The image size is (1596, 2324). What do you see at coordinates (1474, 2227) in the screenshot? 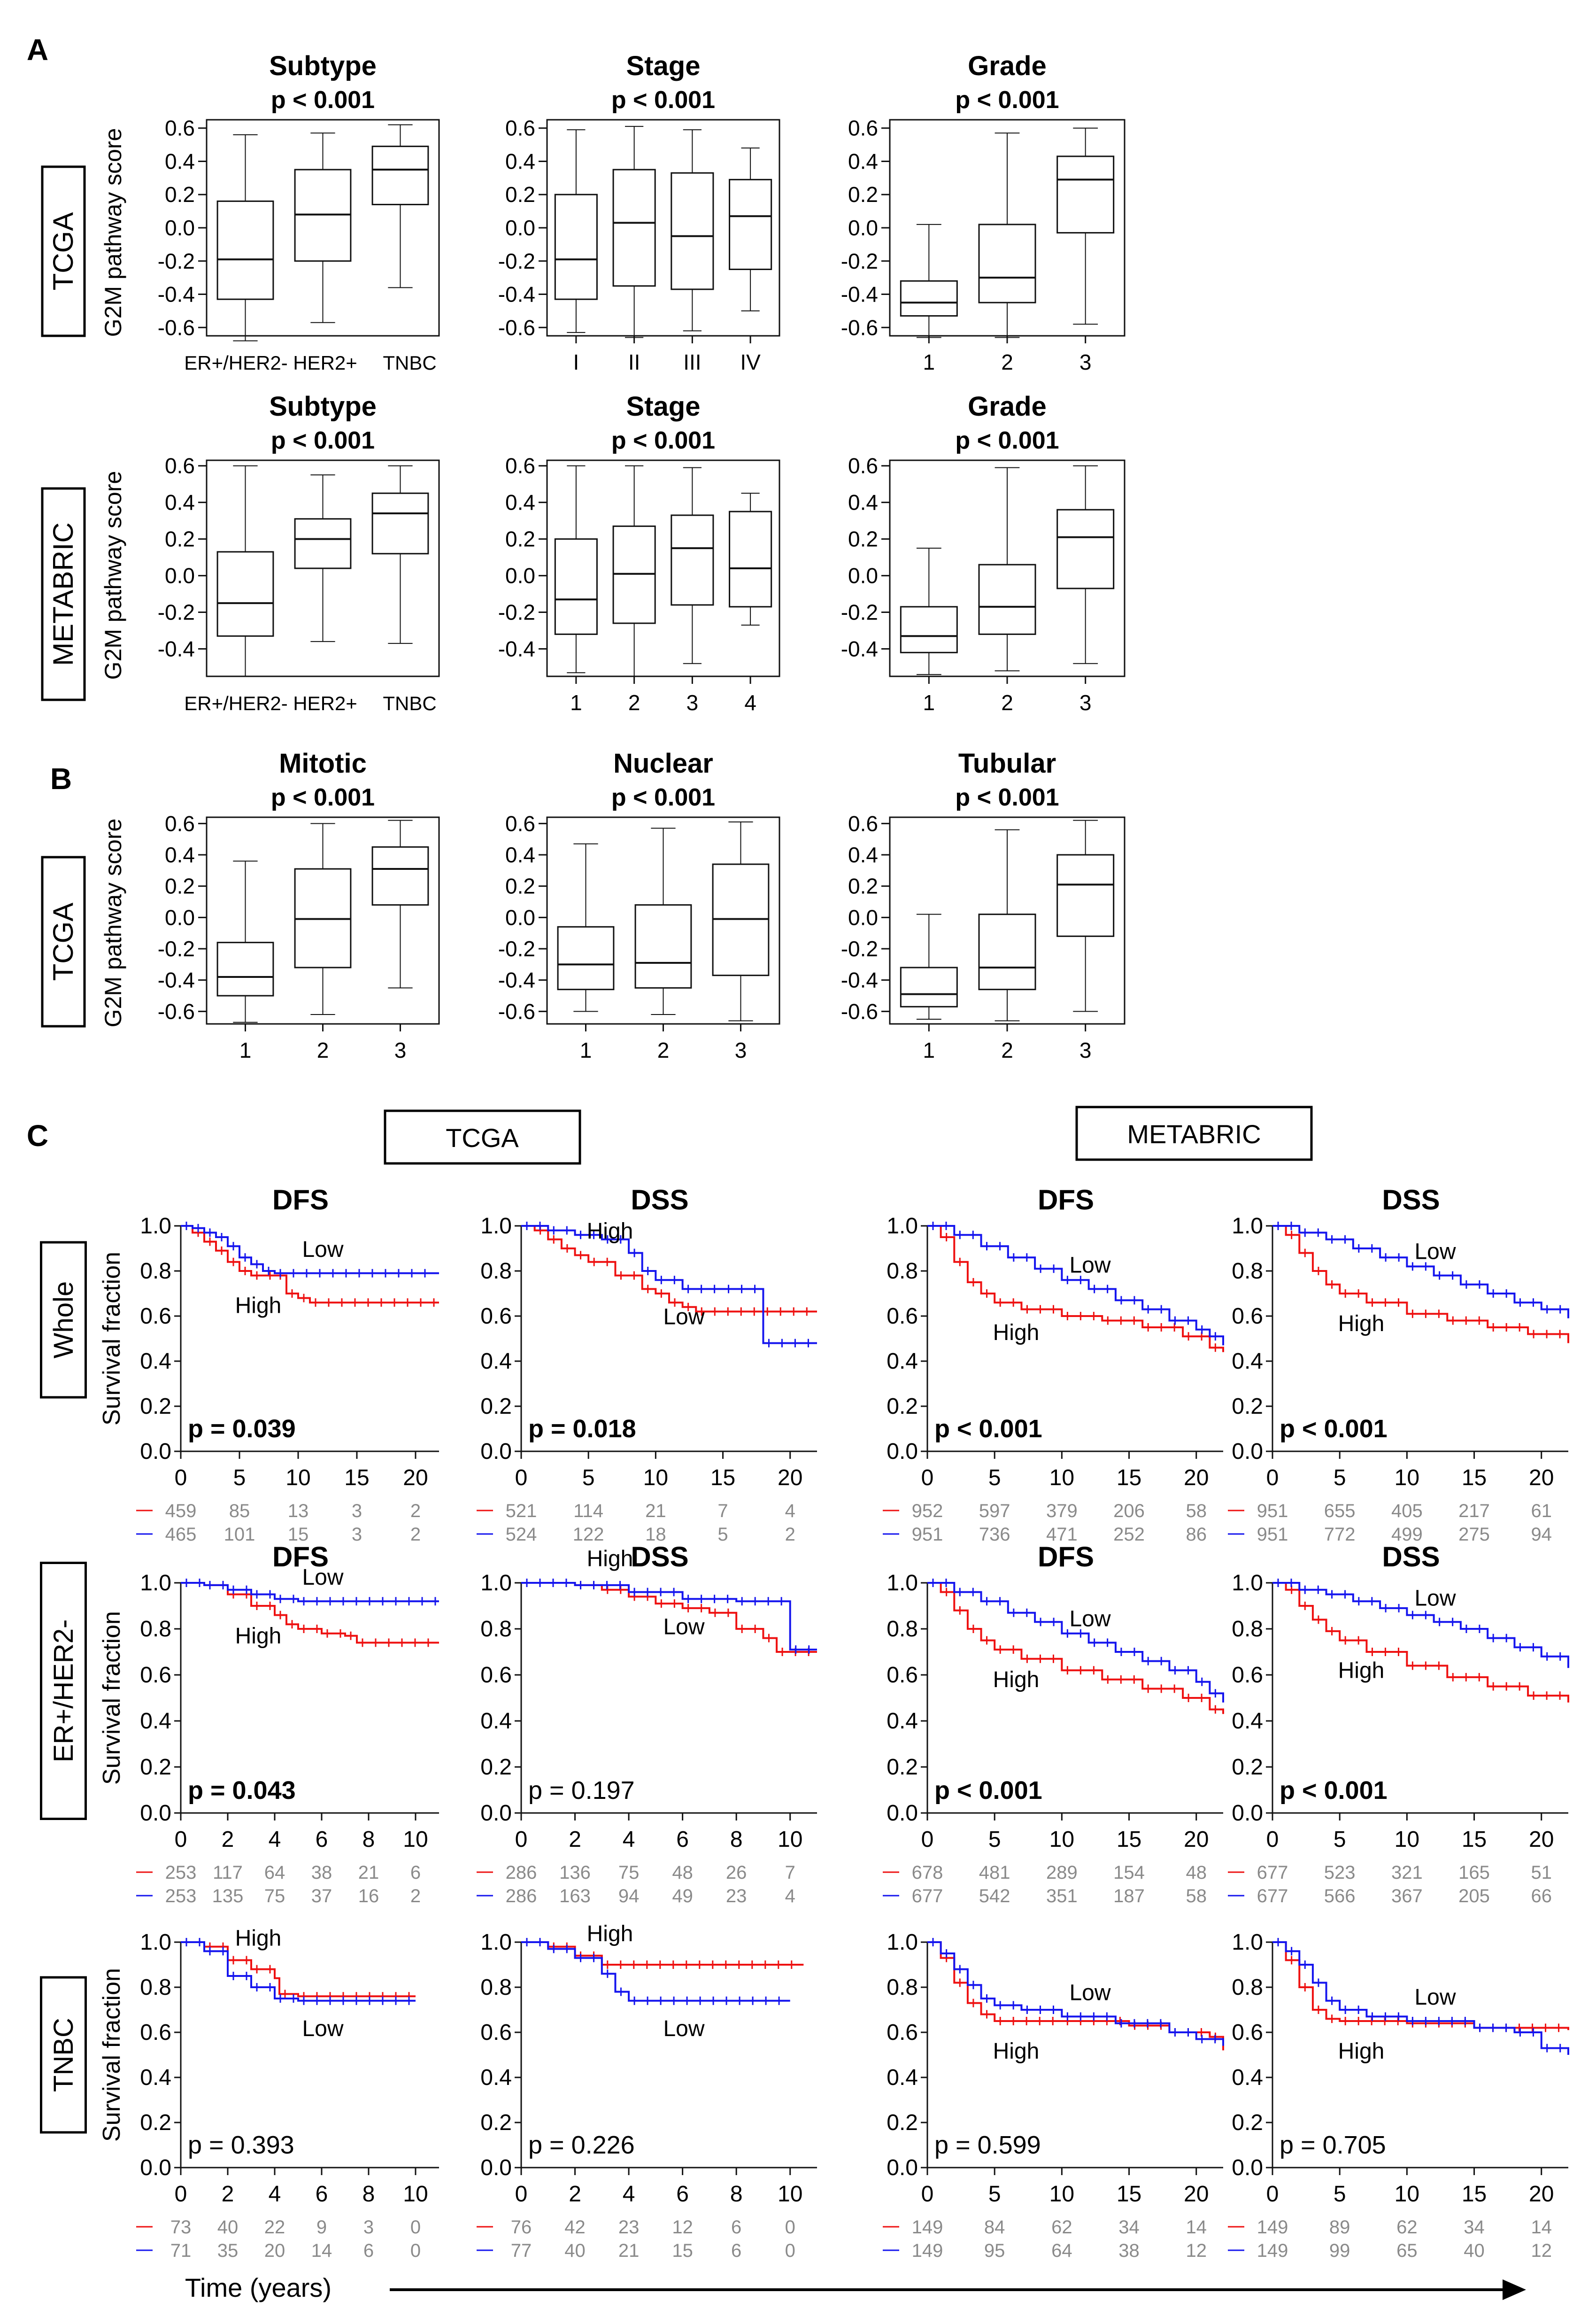
I see `risk-count-high: 34` at bounding box center [1474, 2227].